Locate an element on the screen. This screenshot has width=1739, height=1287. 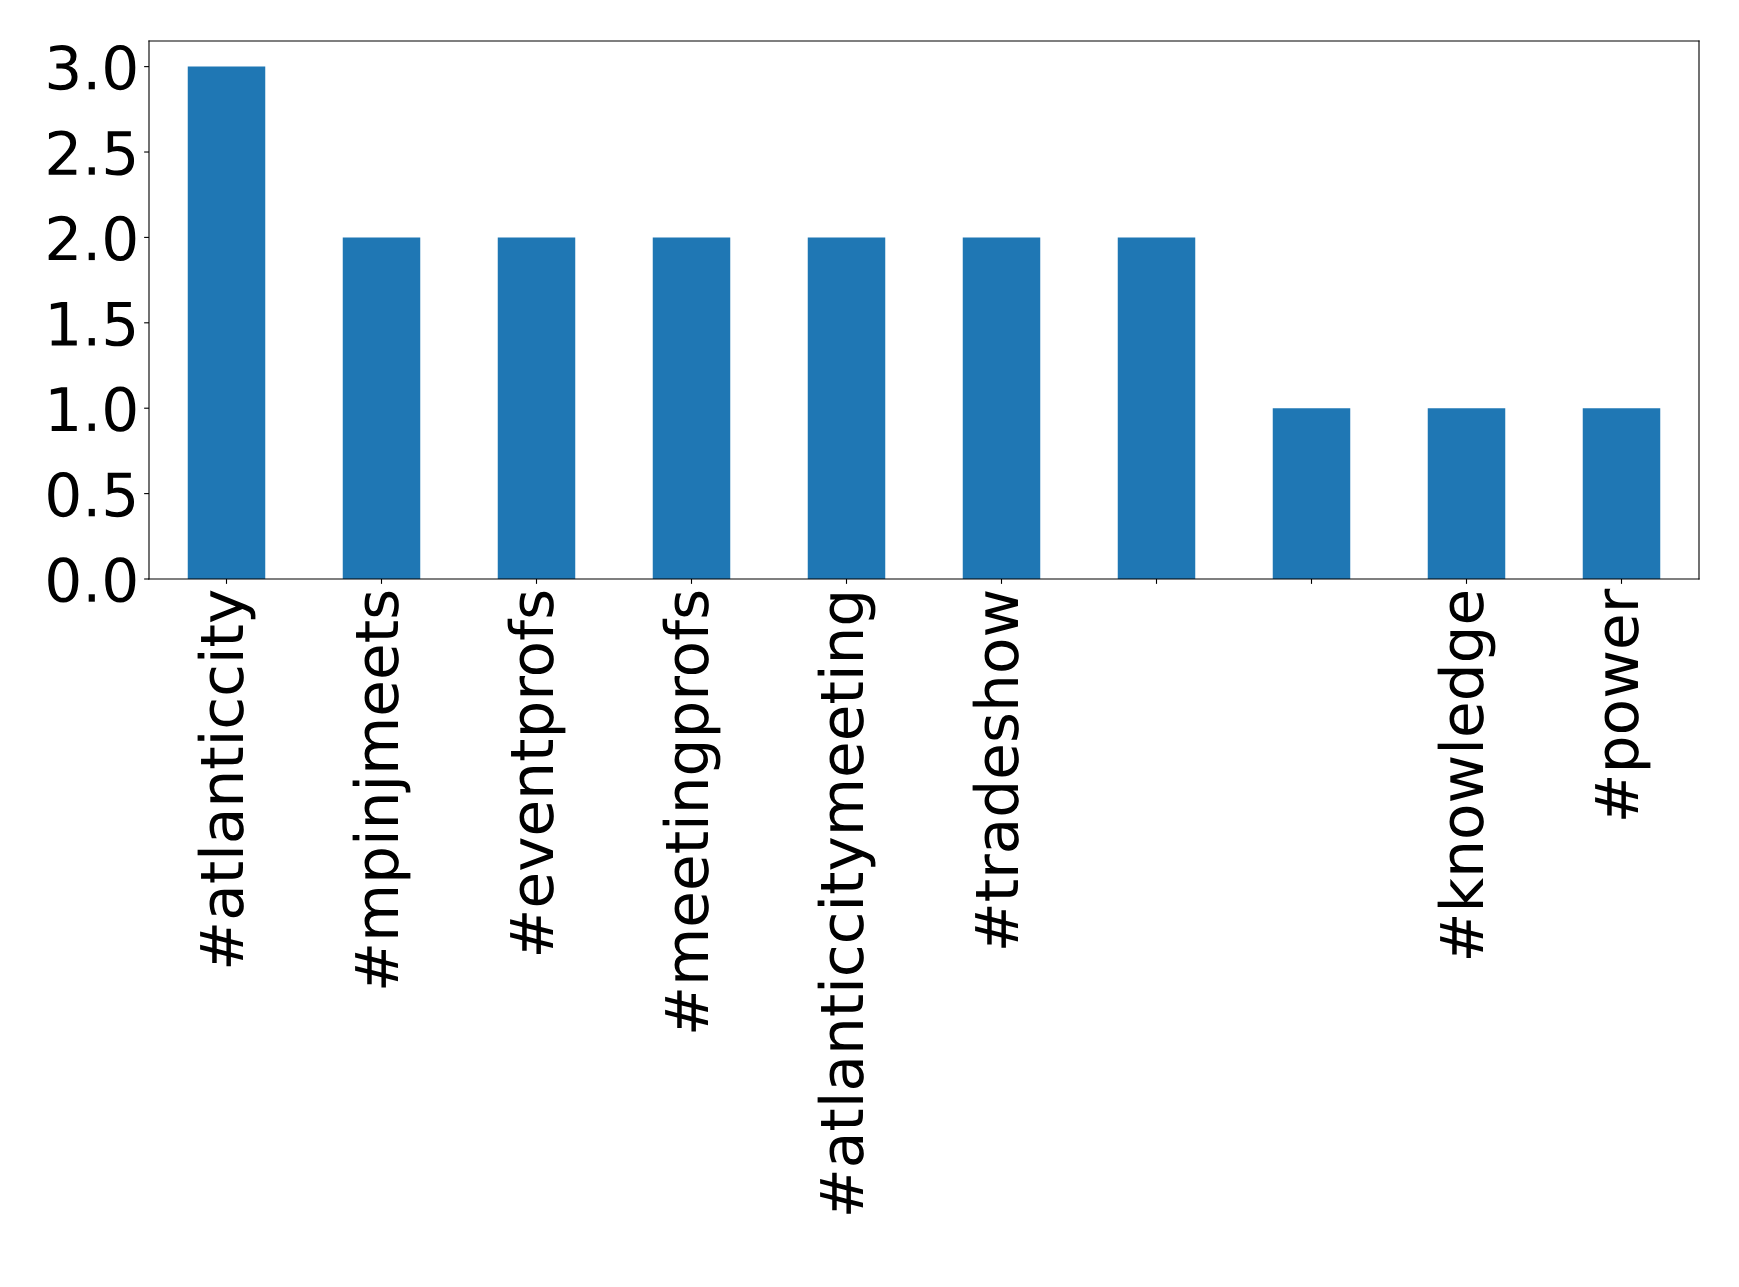
y-tick-label: 3.0 is located at coordinates (92, 67).